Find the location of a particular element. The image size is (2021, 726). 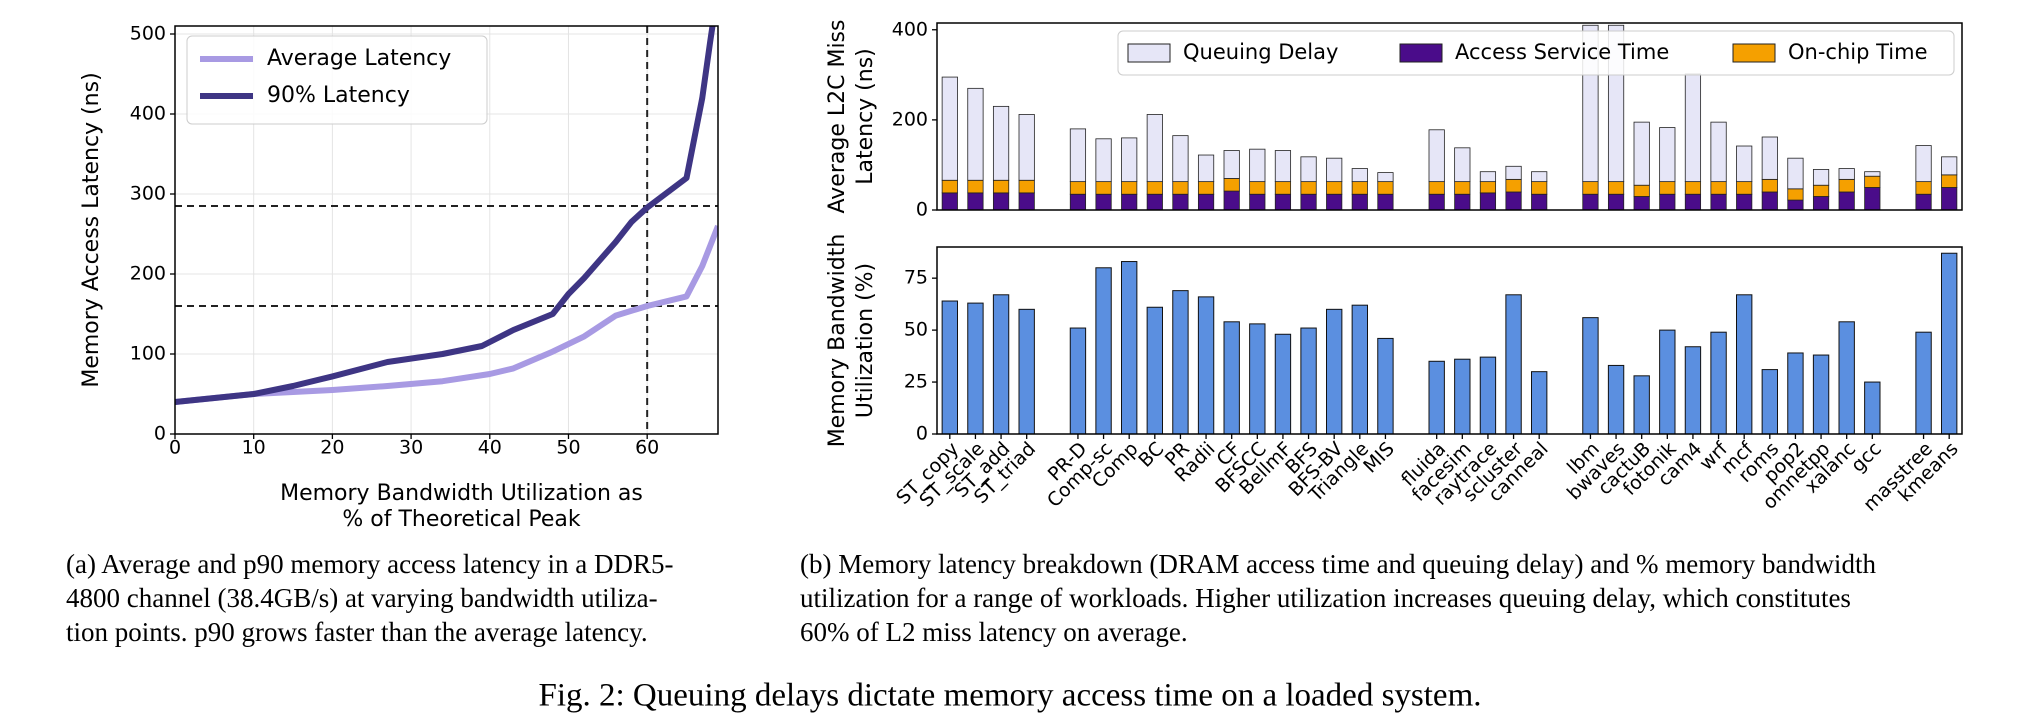

legend-label: On-chip Time is located at coordinates (1858, 52).